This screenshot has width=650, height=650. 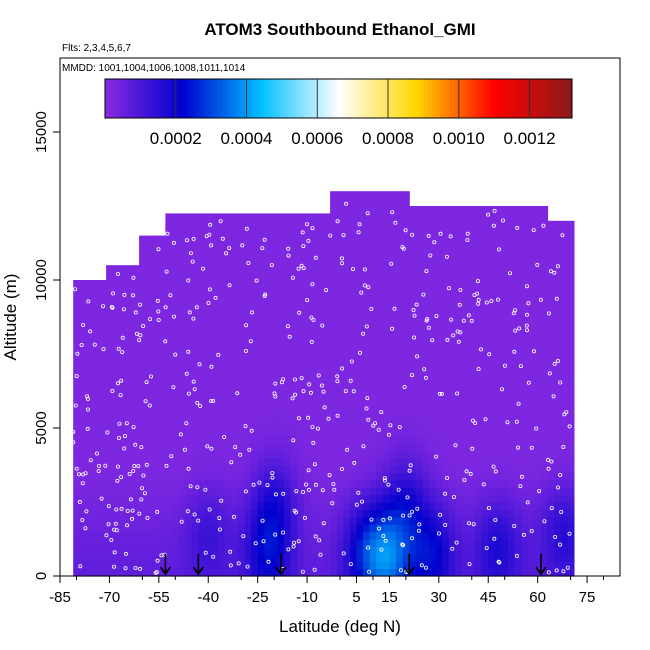 What do you see at coordinates (10, 317) in the screenshot?
I see `y-axis-label: Altitude (m)` at bounding box center [10, 317].